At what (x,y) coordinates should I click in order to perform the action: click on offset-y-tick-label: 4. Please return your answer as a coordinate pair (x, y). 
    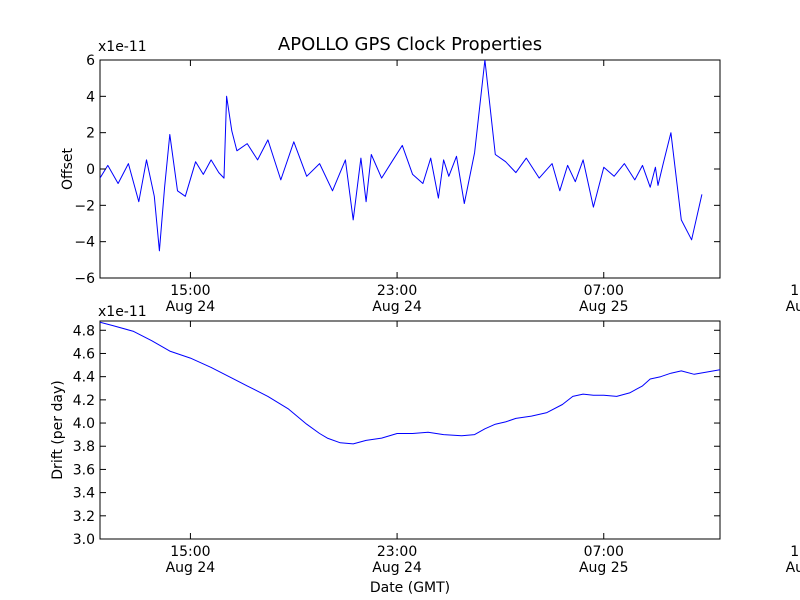
    Looking at the image, I should click on (90, 97).